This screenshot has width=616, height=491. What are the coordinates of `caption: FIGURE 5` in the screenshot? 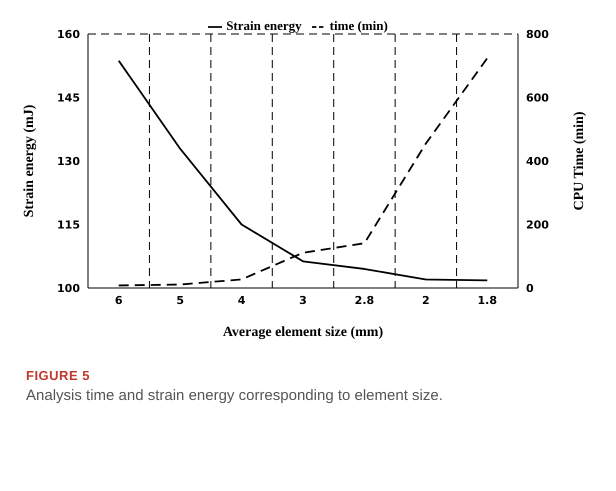 It's located at (58, 375).